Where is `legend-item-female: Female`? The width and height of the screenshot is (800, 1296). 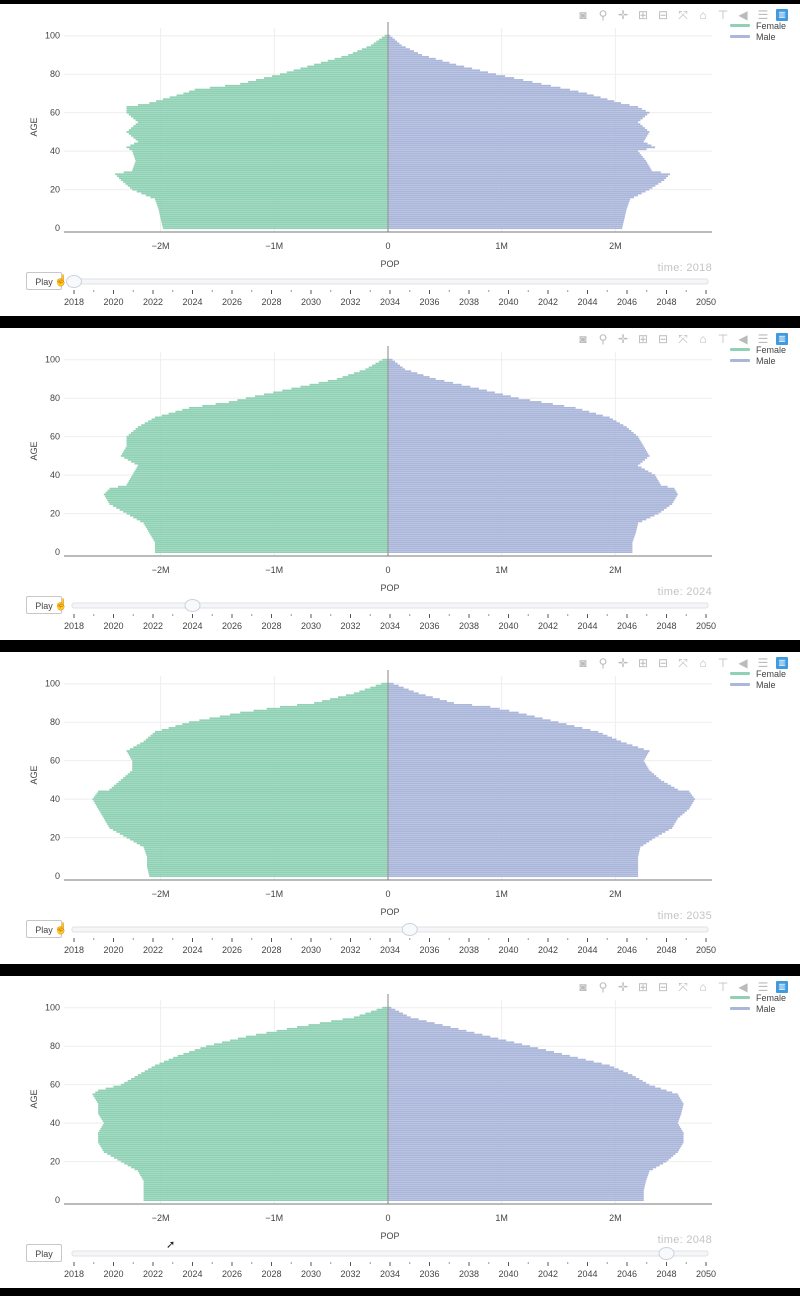
legend-item-female: Female is located at coordinates (758, 997).